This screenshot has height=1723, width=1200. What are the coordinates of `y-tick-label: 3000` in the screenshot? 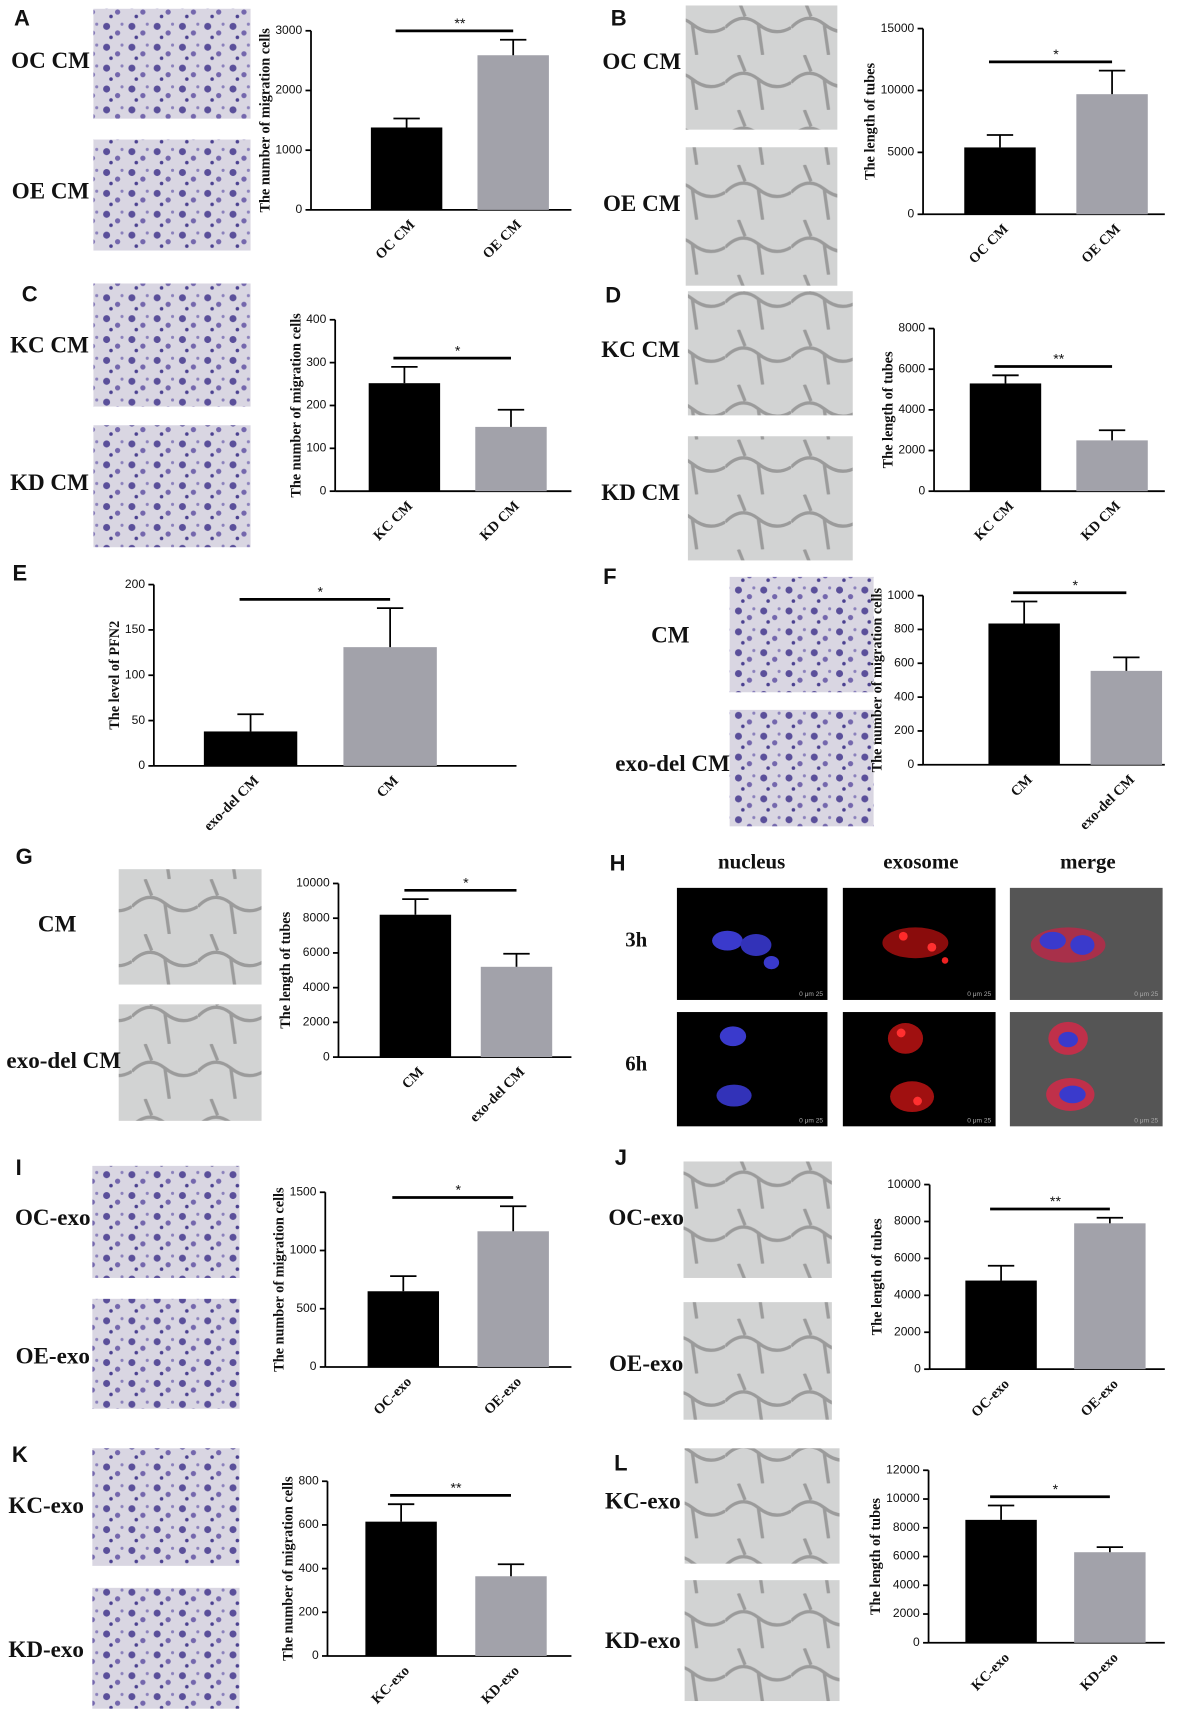 It's located at (288, 30).